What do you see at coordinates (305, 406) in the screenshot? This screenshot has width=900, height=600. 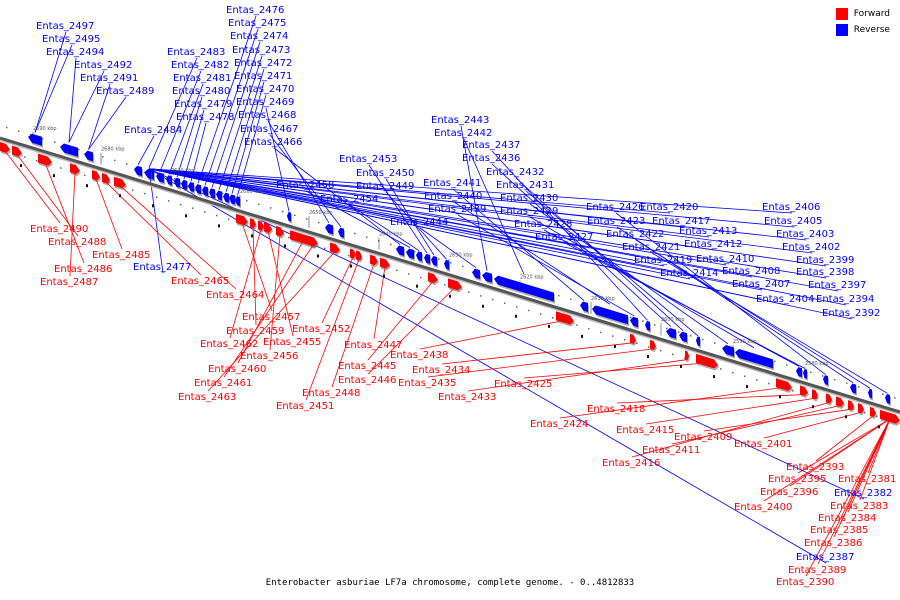 I see `forward-gene-label: Entas_2451` at bounding box center [305, 406].